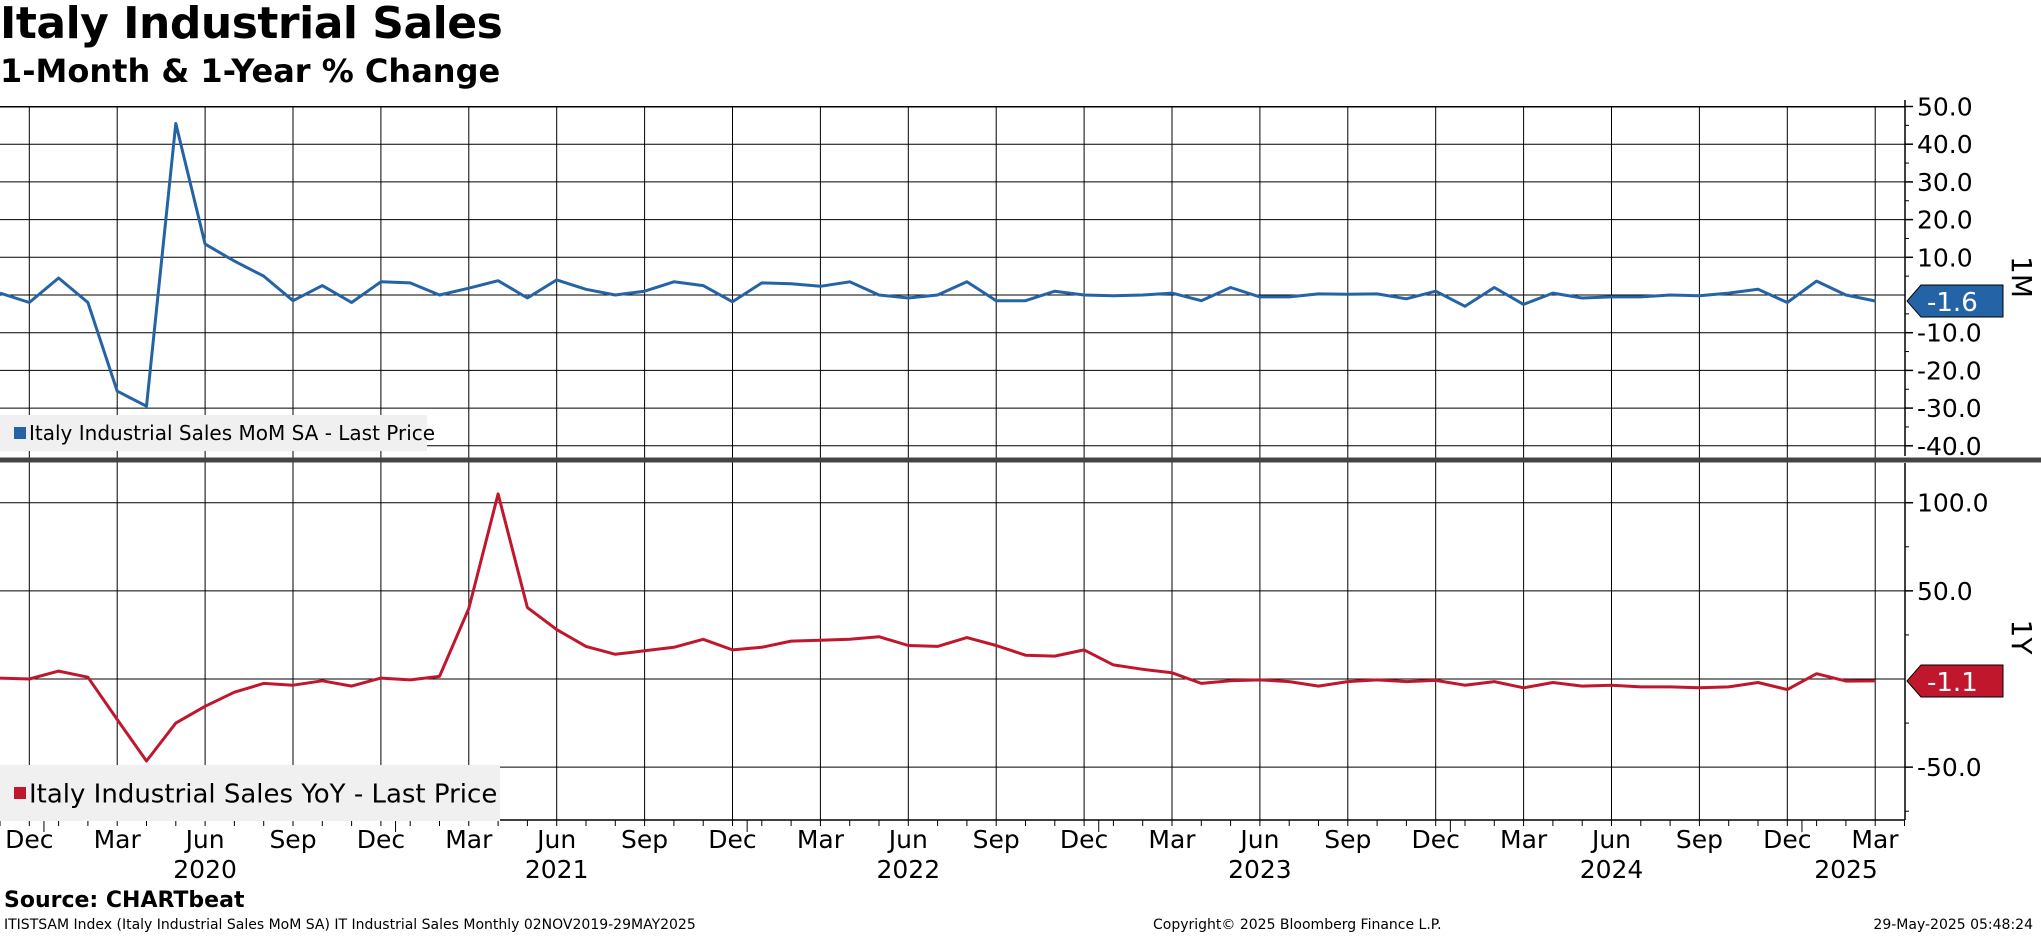 The image size is (2041, 936). I want to click on chart-subtitle: 1-Month & 1-Year % Change, so click(250, 71).